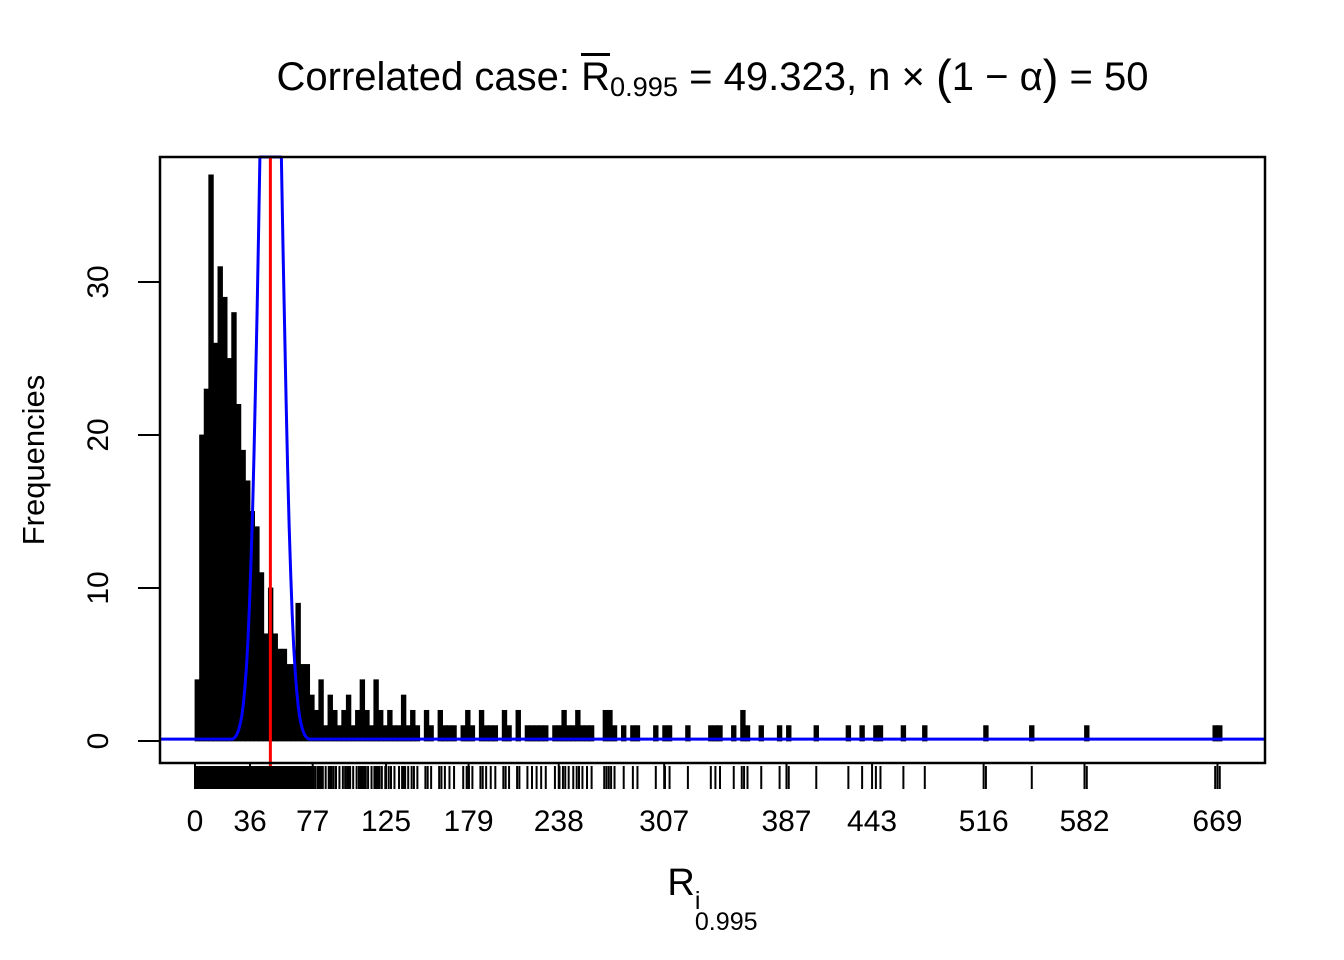 The image size is (1344, 960). I want to click on title-mid: = 49.323, n ×, so click(807, 77).